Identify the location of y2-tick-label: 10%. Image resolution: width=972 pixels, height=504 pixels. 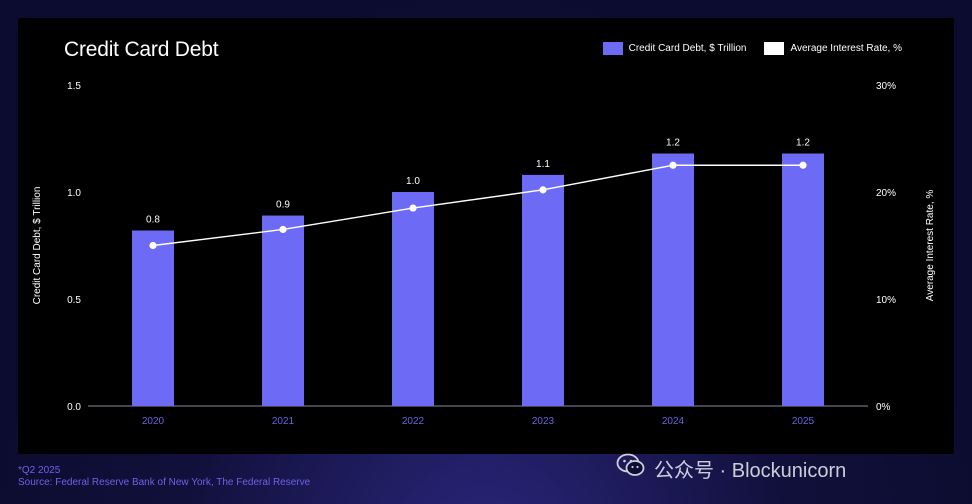
(886, 300).